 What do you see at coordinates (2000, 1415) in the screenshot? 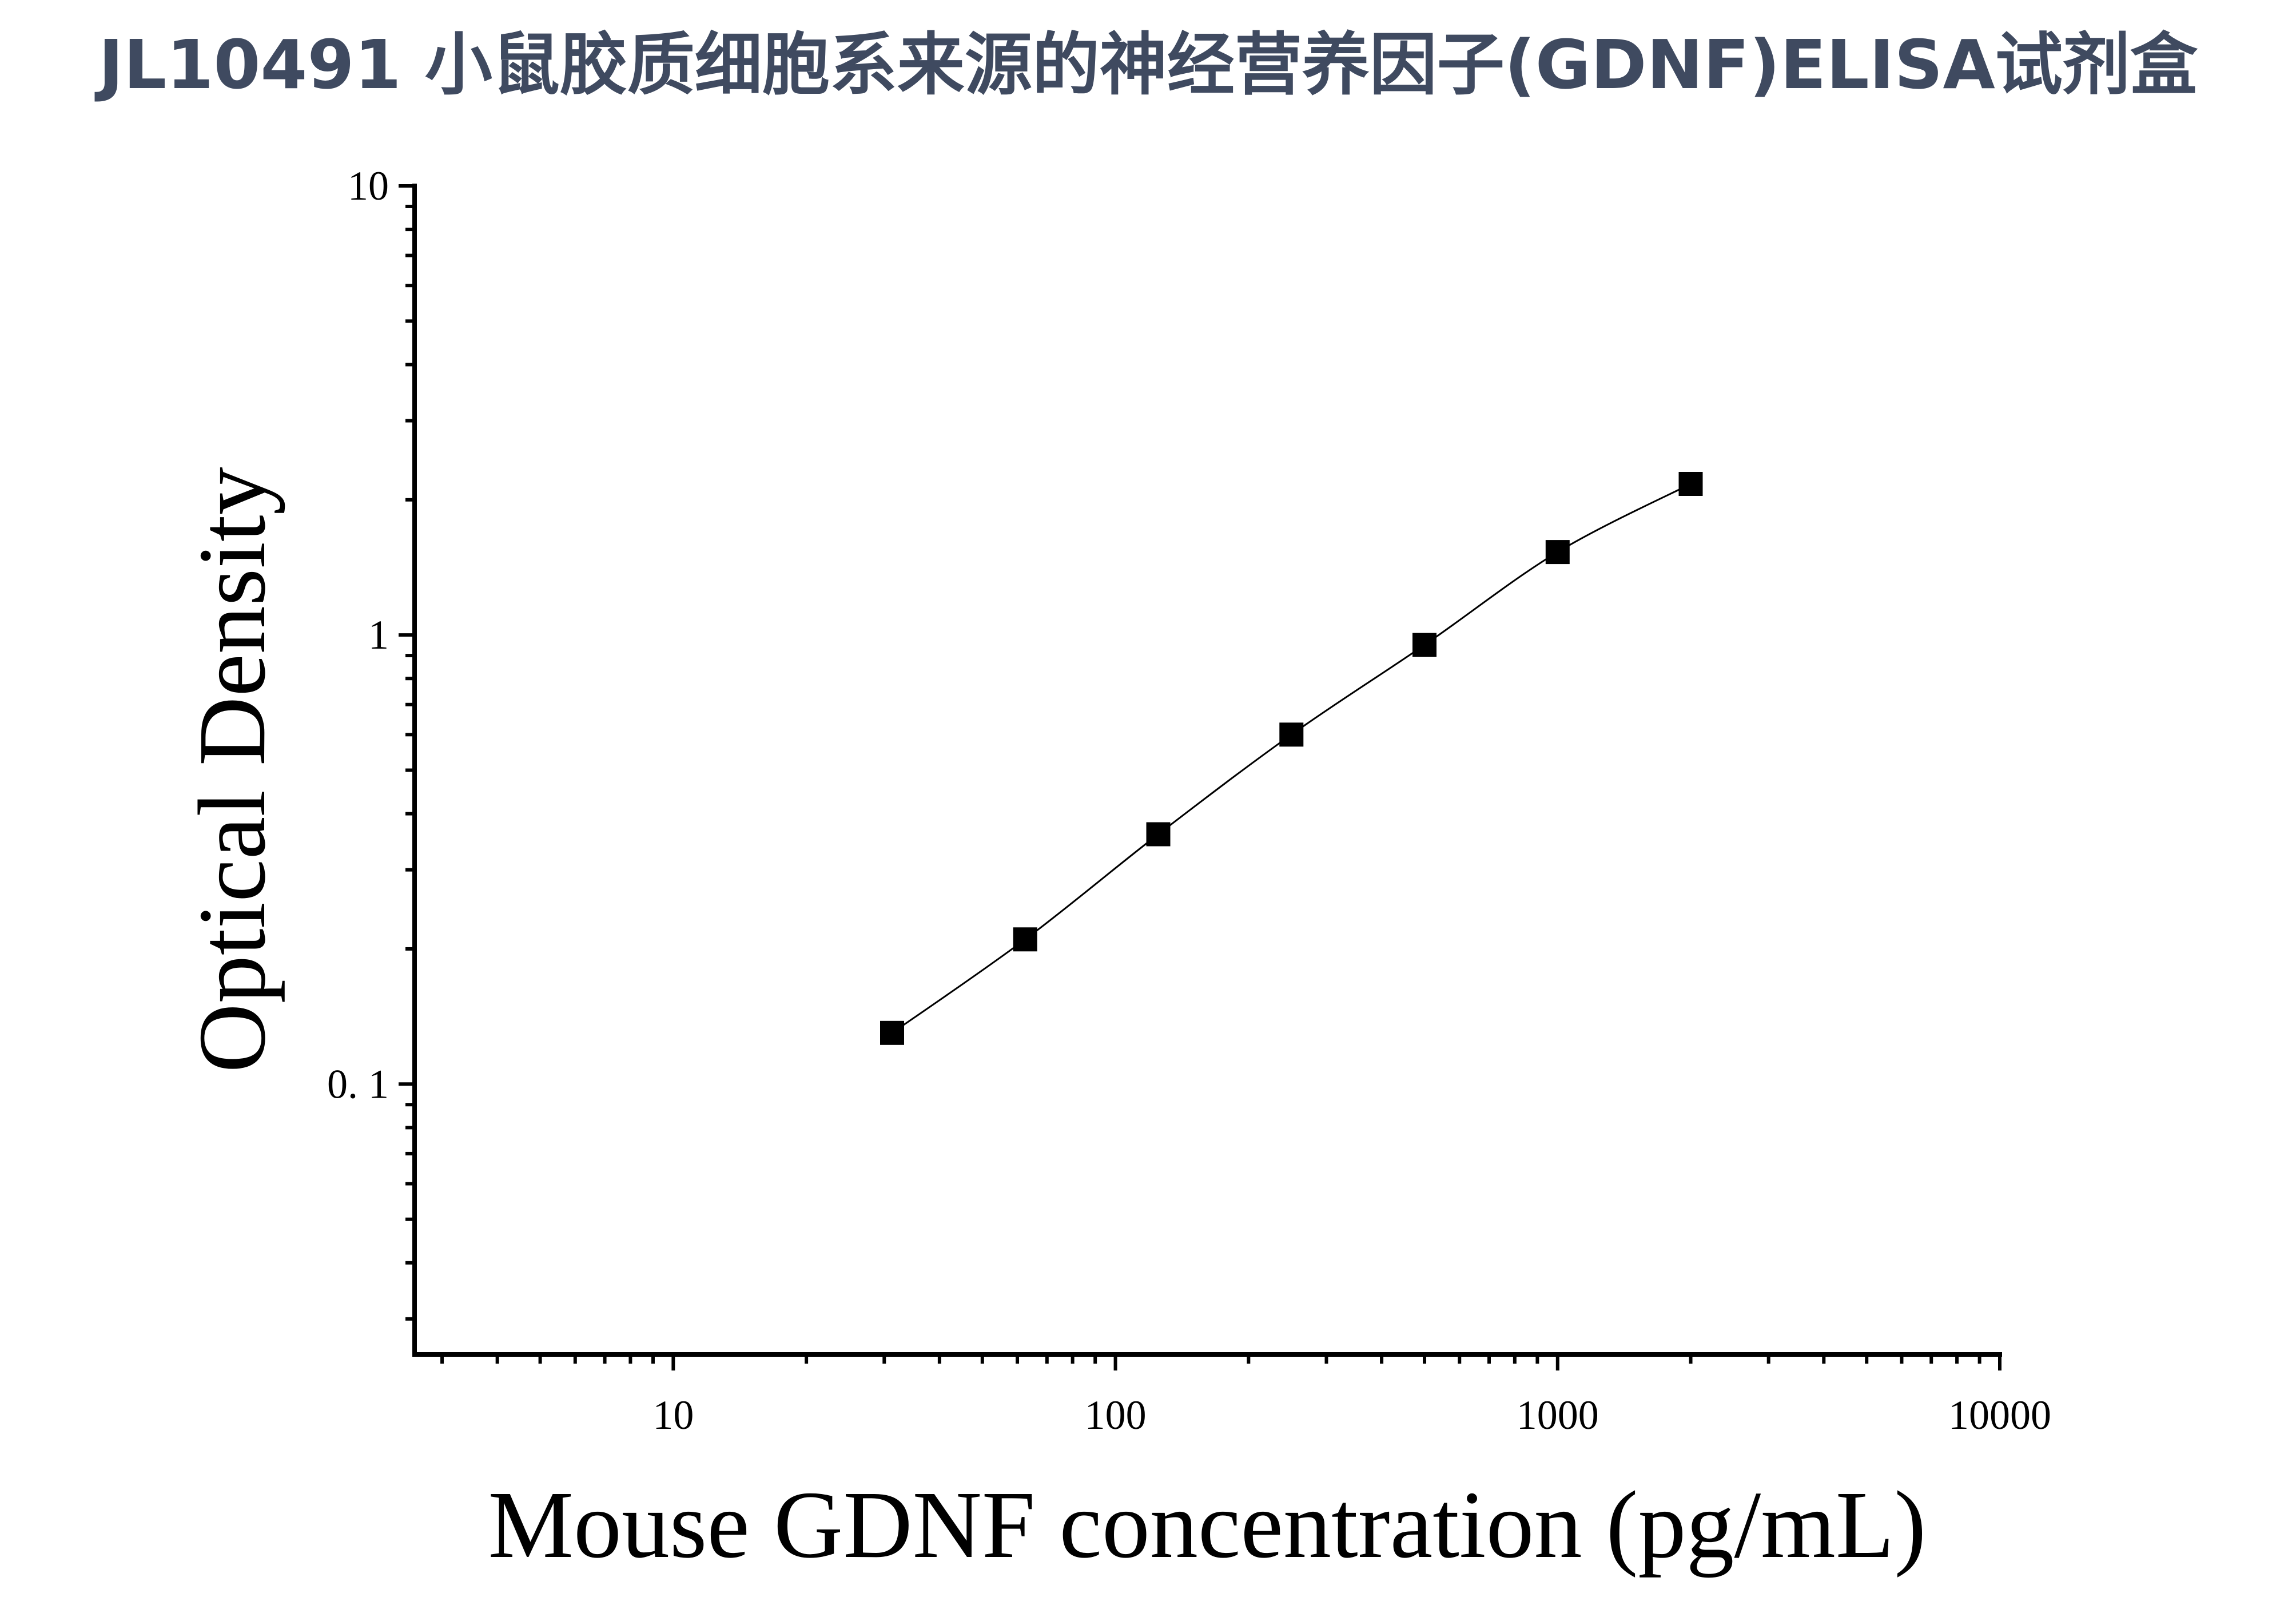
I see `x-tick-label: 10000` at bounding box center [2000, 1415].